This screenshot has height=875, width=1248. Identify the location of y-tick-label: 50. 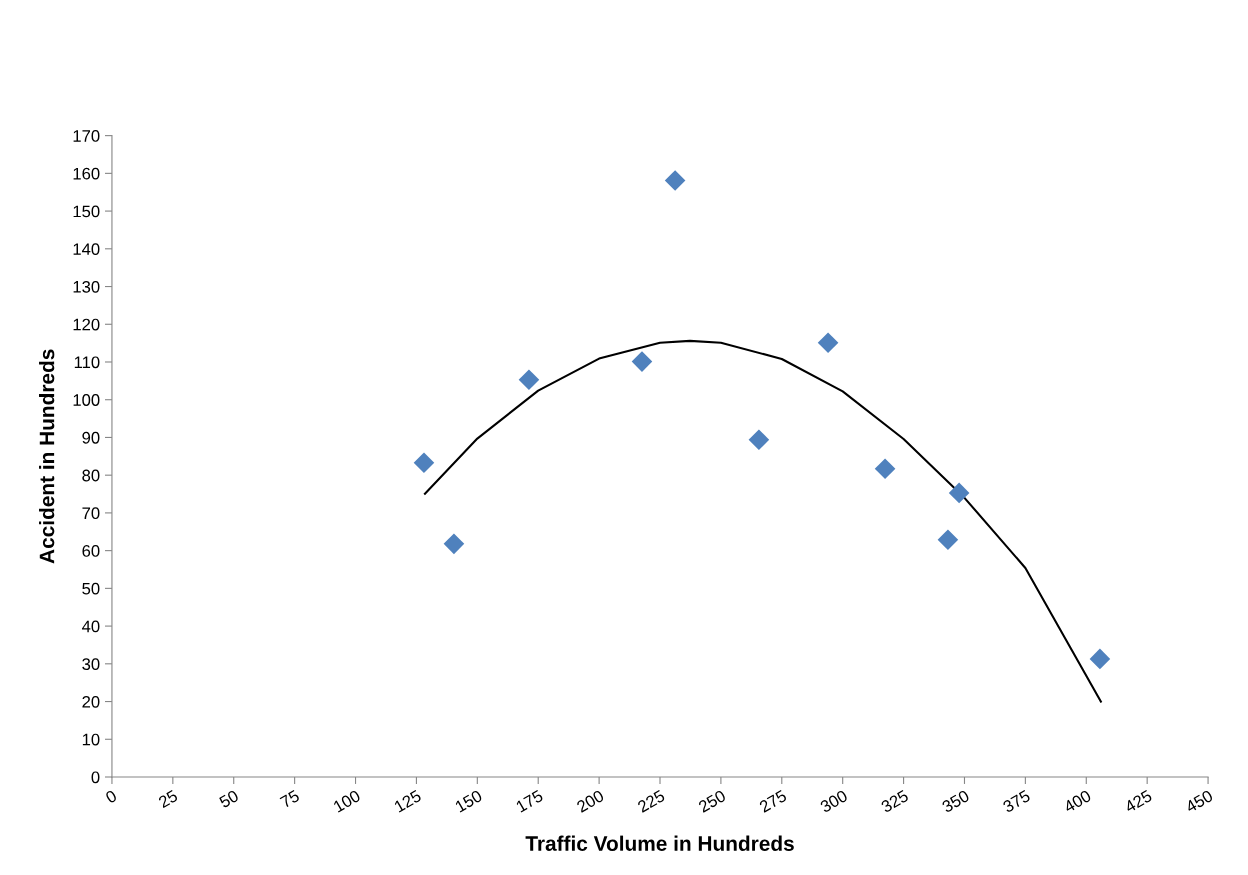
(91, 588).